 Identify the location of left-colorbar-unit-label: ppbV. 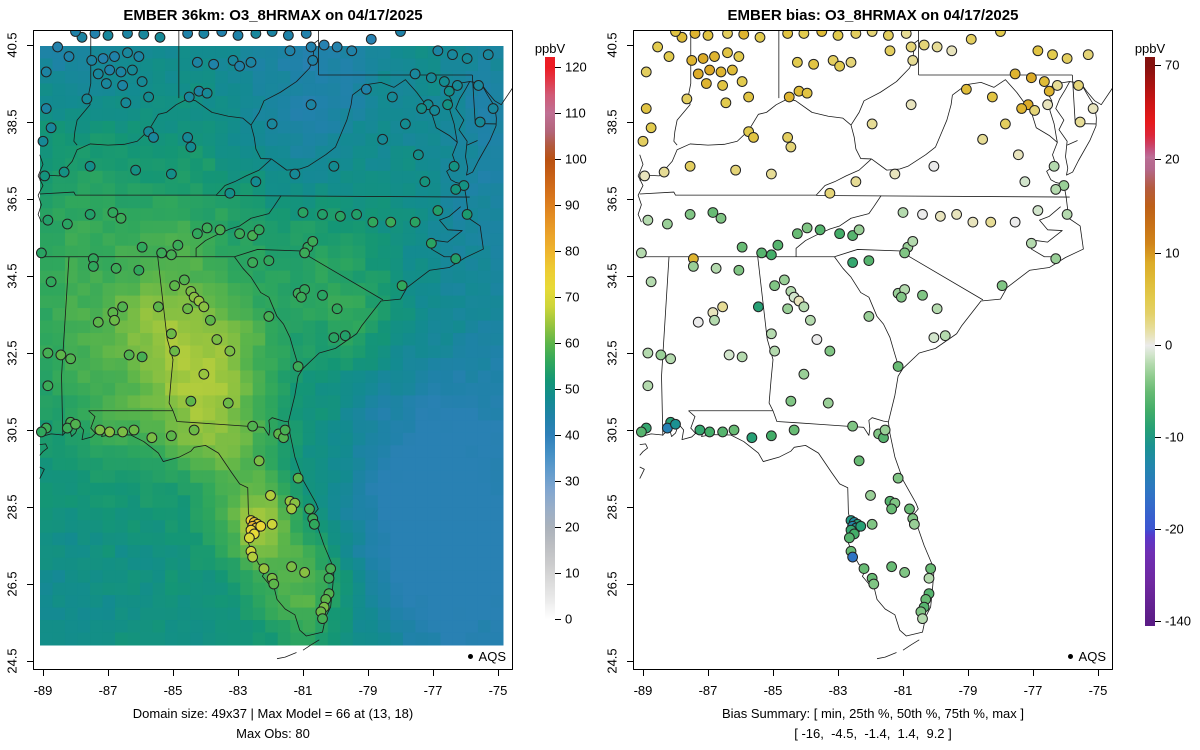
(550, 48).